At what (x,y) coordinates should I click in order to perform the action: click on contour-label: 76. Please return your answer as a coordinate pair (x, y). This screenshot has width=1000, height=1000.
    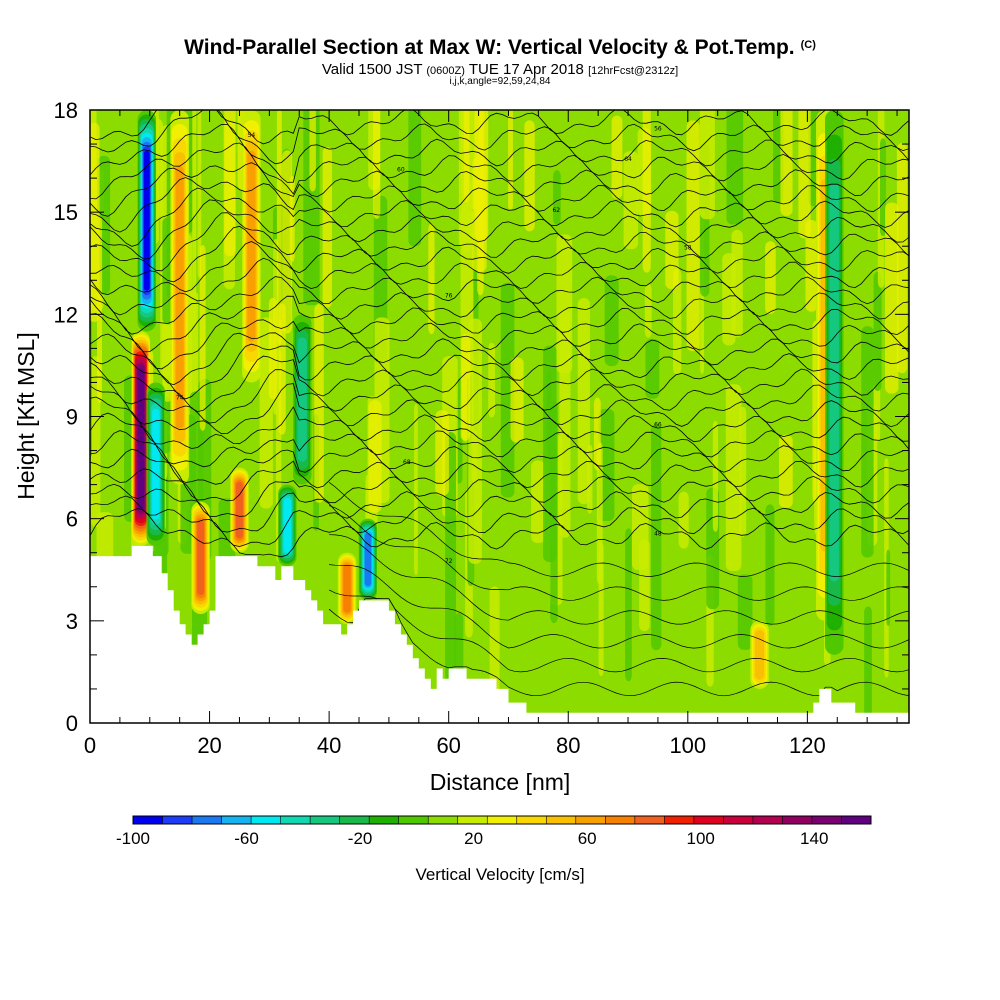
    Looking at the image, I should click on (449, 295).